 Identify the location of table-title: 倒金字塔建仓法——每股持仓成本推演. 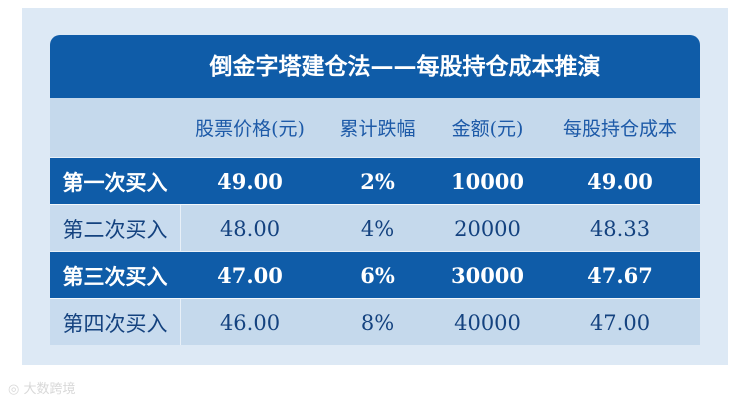
(375, 66).